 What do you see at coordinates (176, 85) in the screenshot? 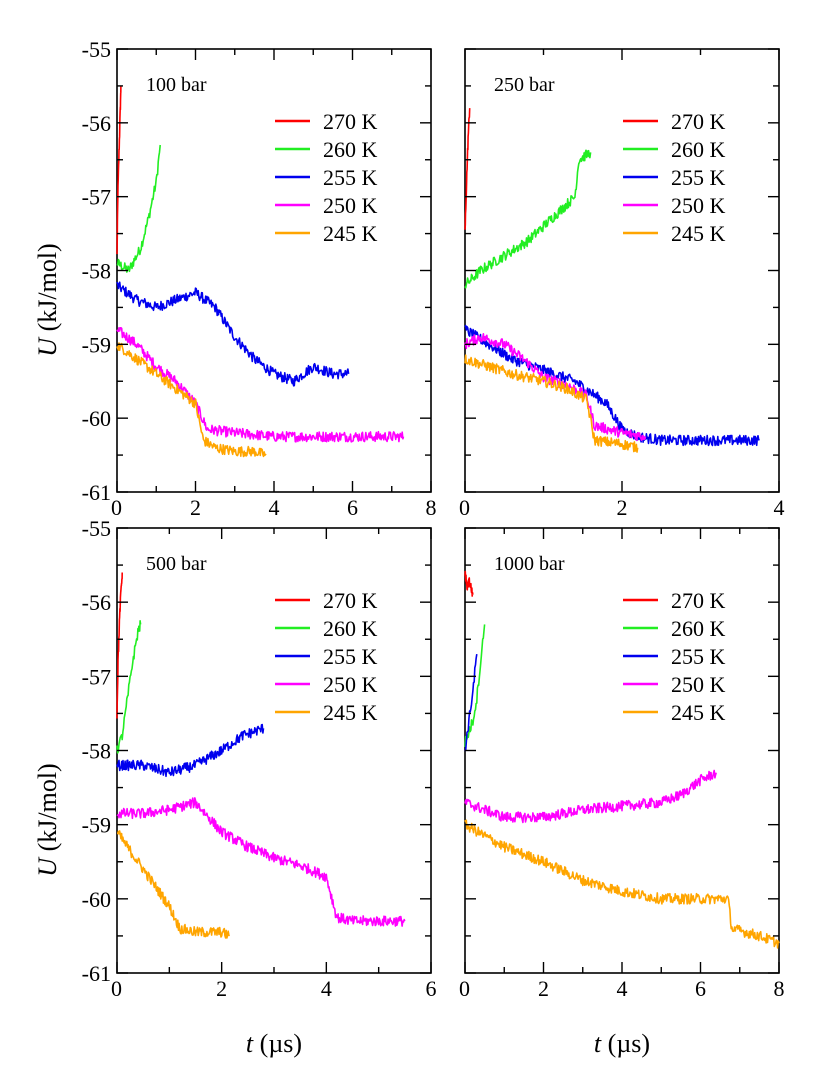
I see `panel-title: 100 bar` at bounding box center [176, 85].